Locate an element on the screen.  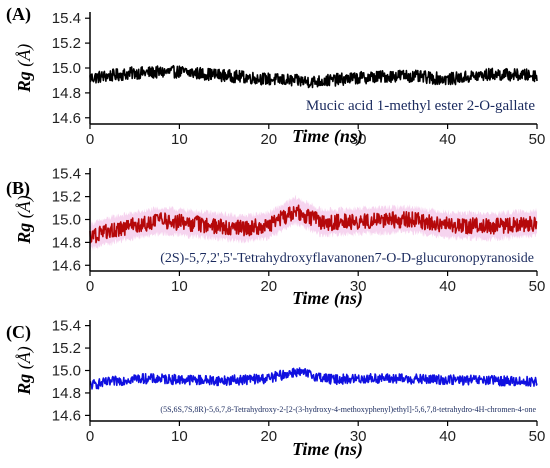
series-band is located at coordinates (313, 222).